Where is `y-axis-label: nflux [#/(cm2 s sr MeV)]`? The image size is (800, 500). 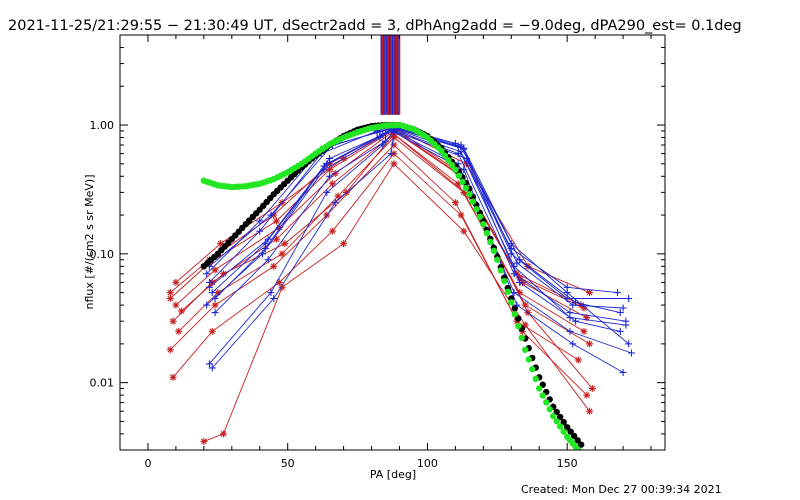 y-axis-label: nflux [#/(cm2 s sr MeV)] is located at coordinates (89, 242).